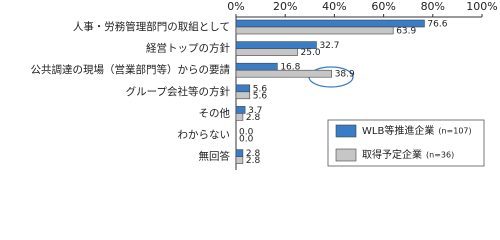  What do you see at coordinates (481, 6) in the screenshot?
I see `x-tick-label: 100%` at bounding box center [481, 6].